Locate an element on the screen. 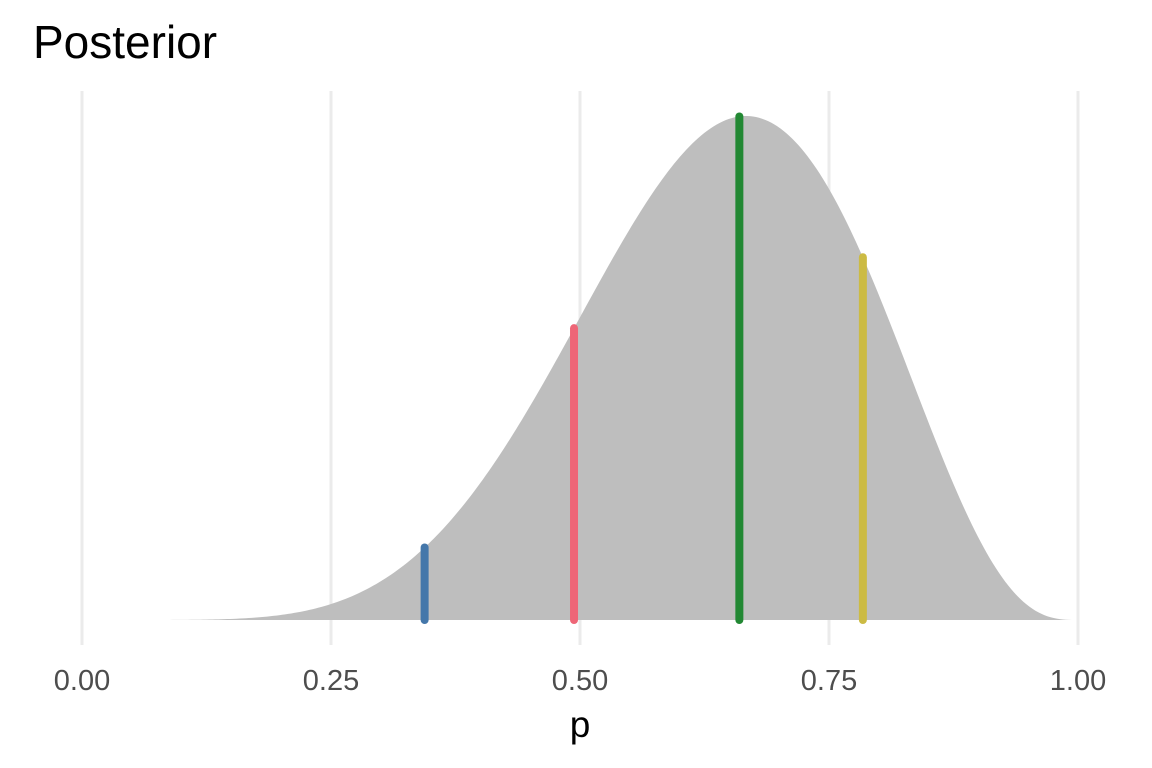 The height and width of the screenshot is (768, 1152). x-tick-label-1: 0.25 is located at coordinates (331, 681).